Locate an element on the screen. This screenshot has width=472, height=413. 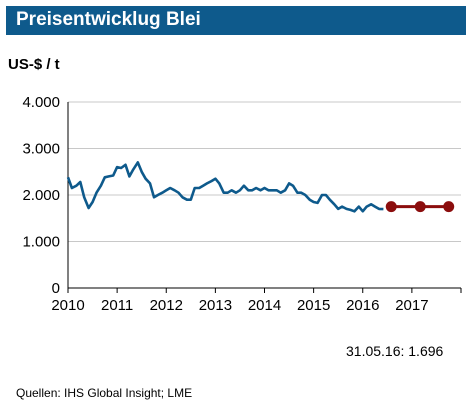
y-tick-label-4.000: 4.000 is located at coordinates (41, 102).